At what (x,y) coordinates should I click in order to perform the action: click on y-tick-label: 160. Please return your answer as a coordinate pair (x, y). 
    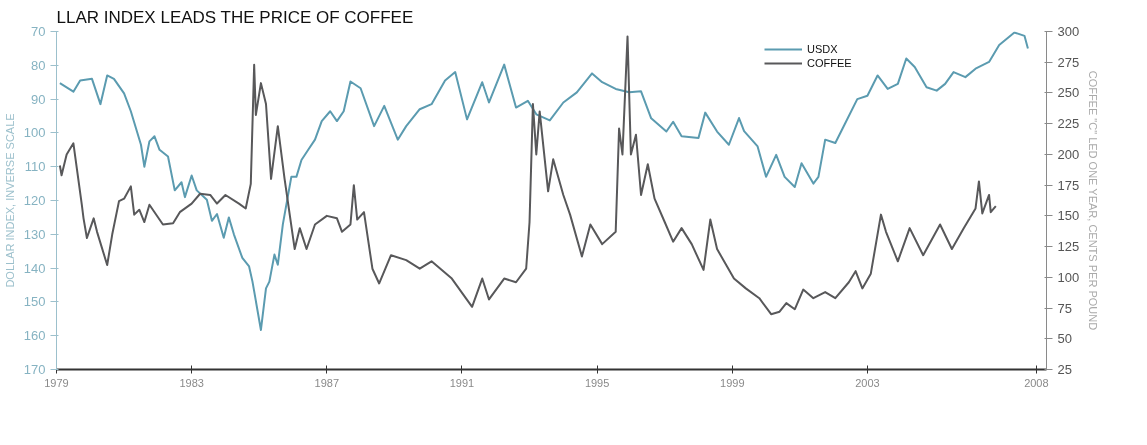
    Looking at the image, I should click on (34, 336).